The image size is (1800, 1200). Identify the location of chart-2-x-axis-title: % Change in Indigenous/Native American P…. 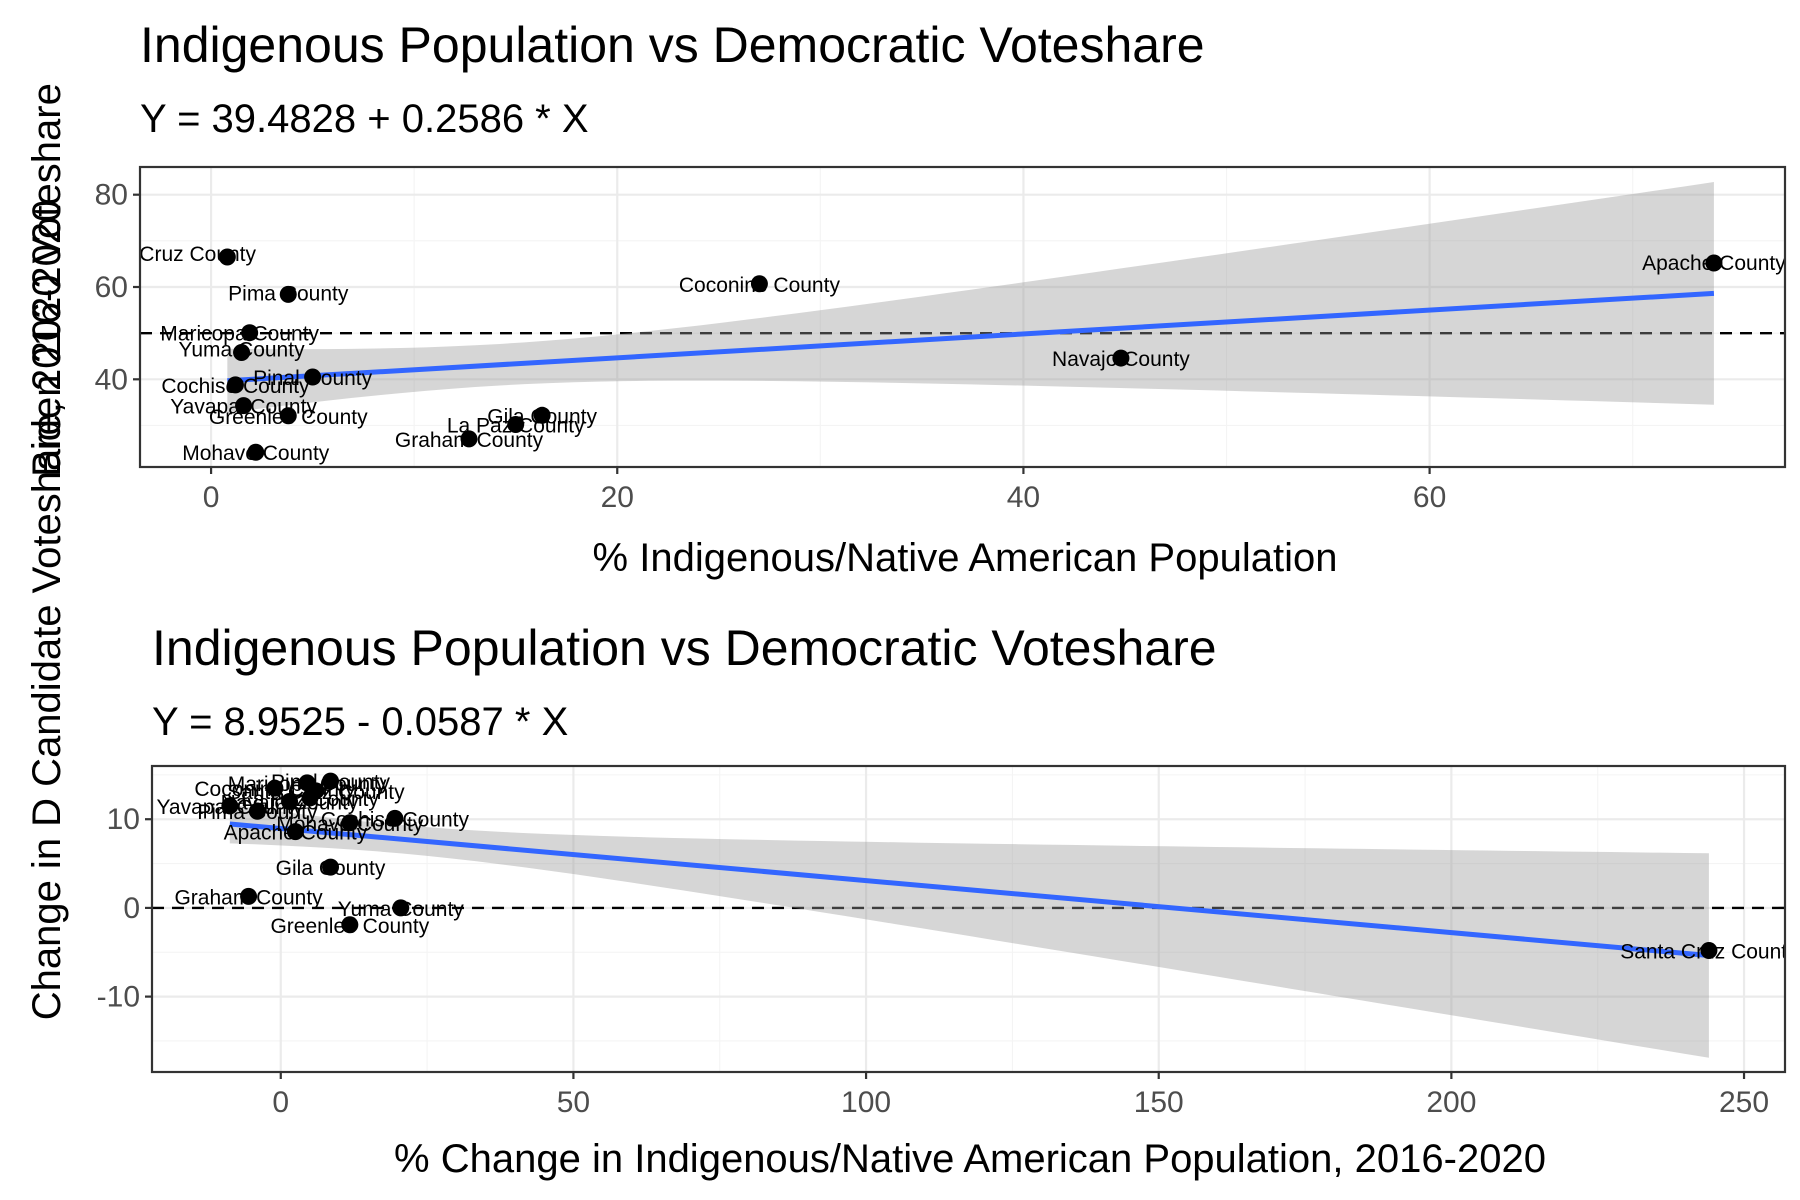
(970, 1159).